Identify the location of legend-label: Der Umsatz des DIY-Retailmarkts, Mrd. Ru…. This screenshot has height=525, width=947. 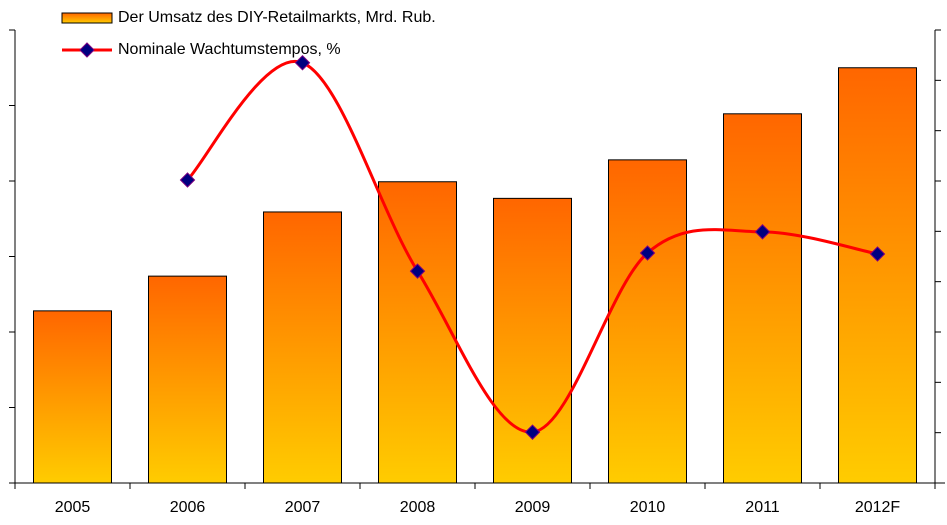
(277, 17).